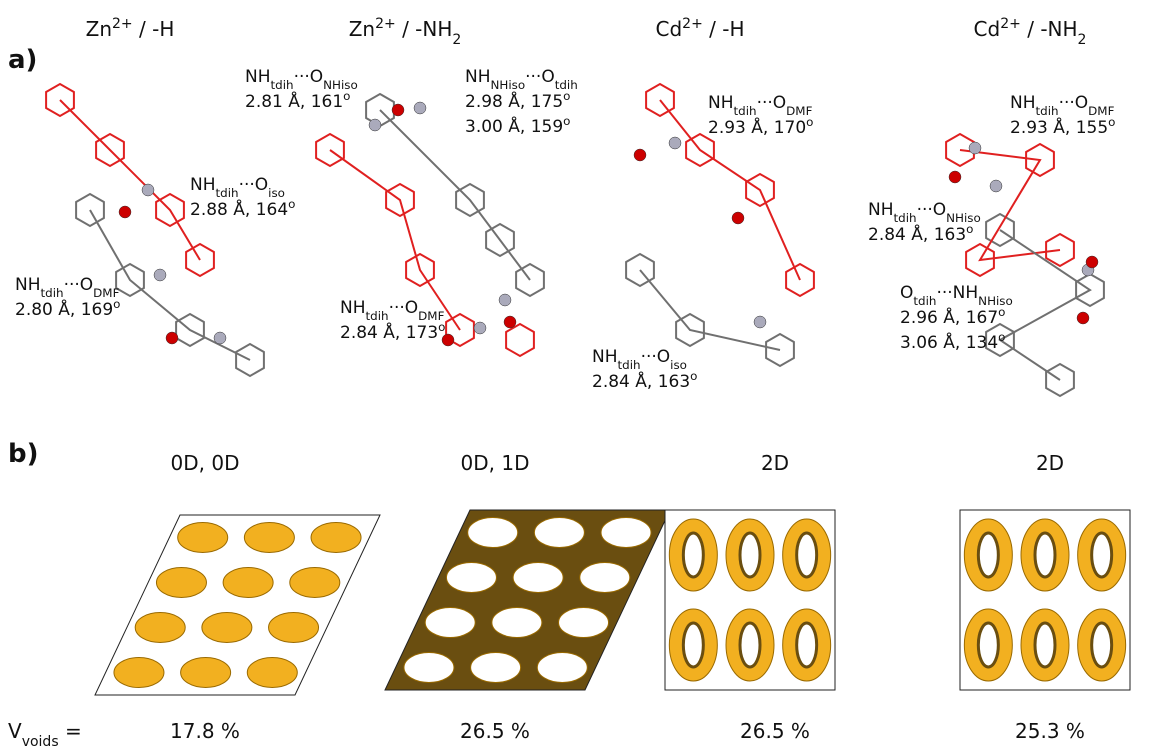 The width and height of the screenshot is (1149, 746). I want to click on hbond-label: 3.06 Å, 134o, so click(952, 341).